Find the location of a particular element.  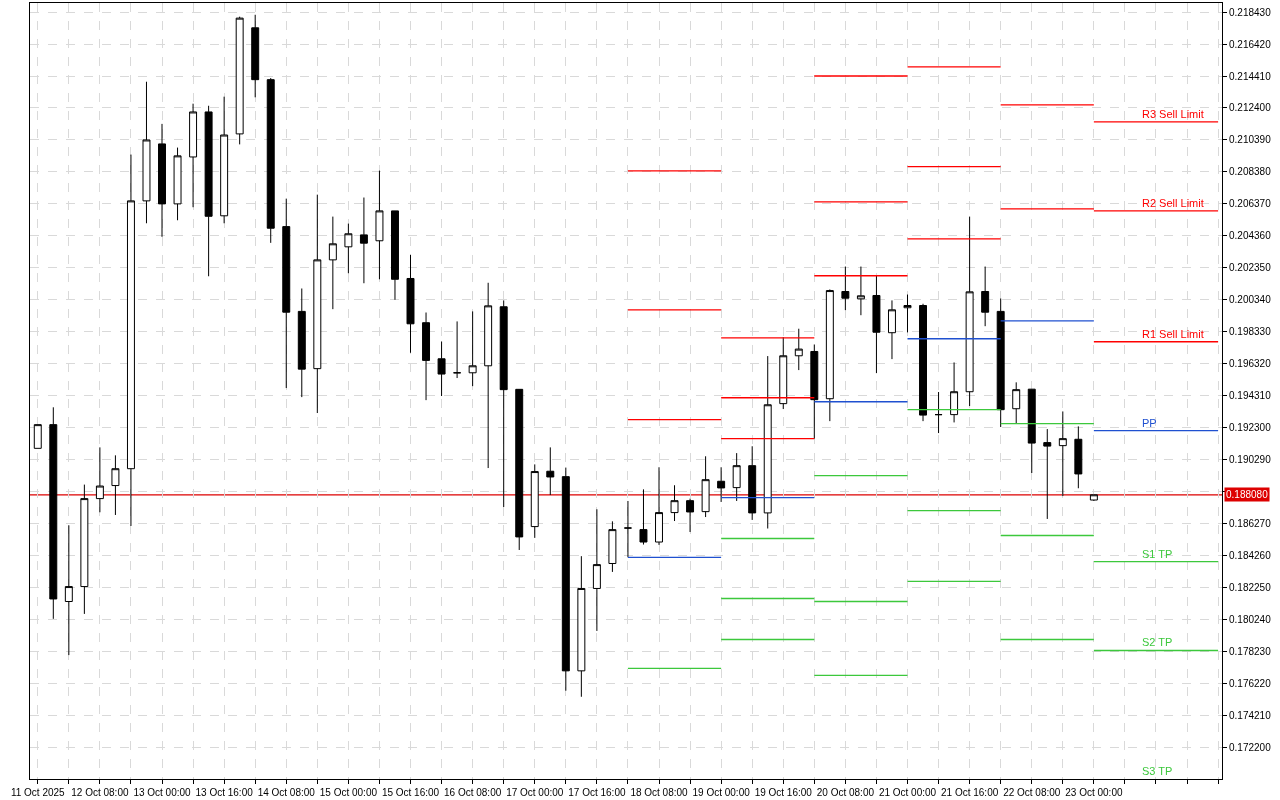

y-tick-label: 0.194310 is located at coordinates (1250, 396).